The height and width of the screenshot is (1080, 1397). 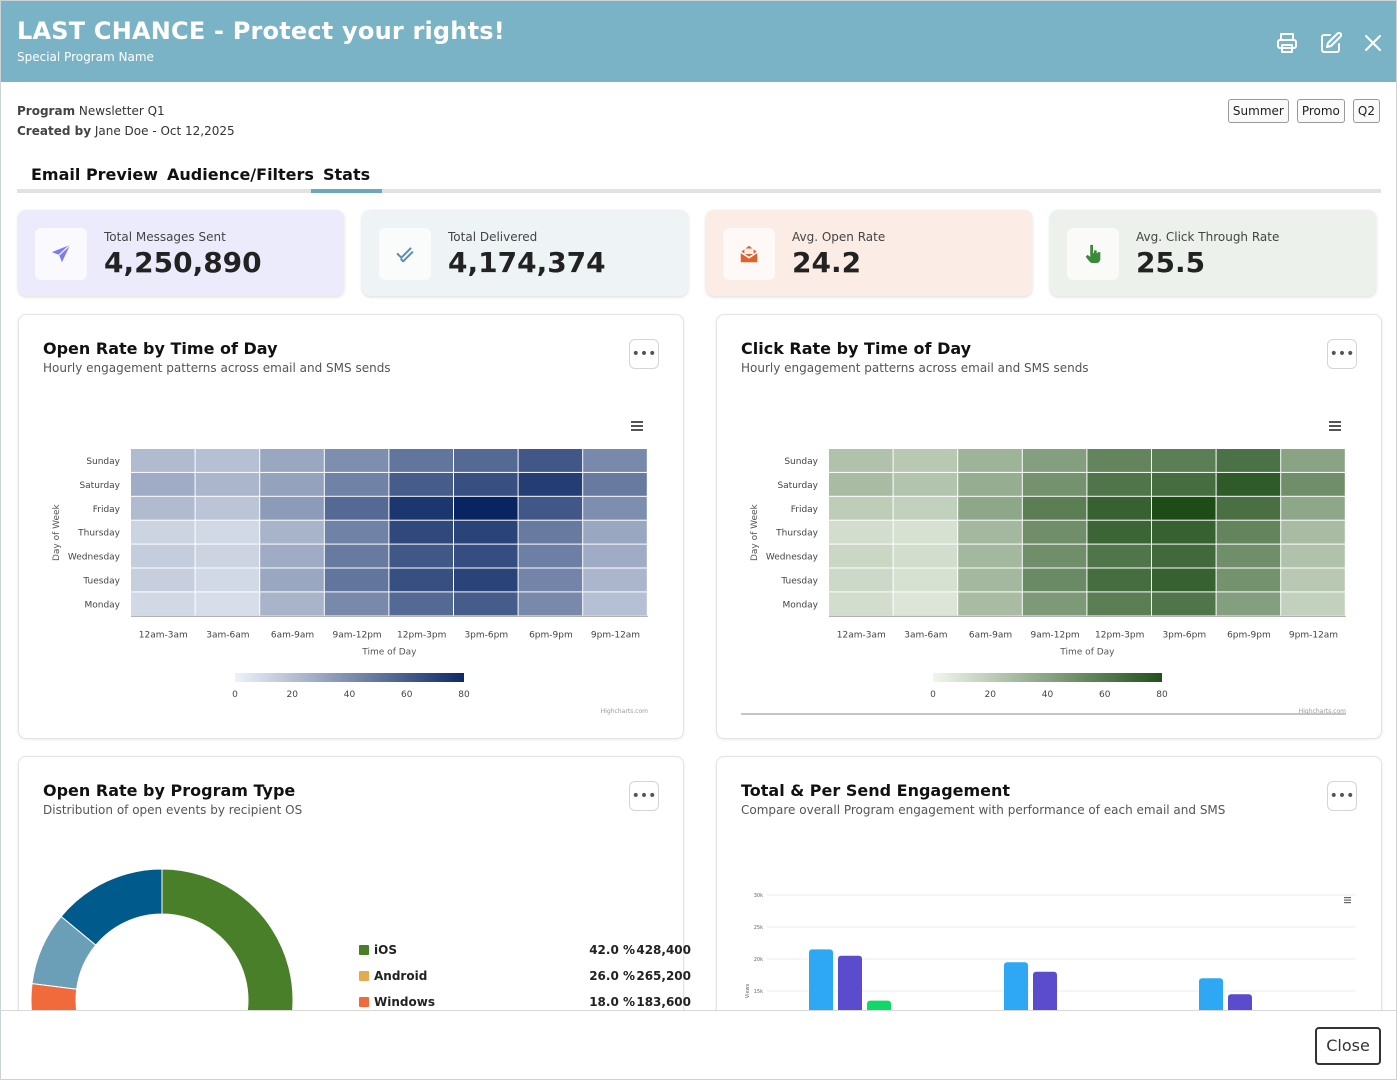 I want to click on double-check-icon, so click(x=405, y=254).